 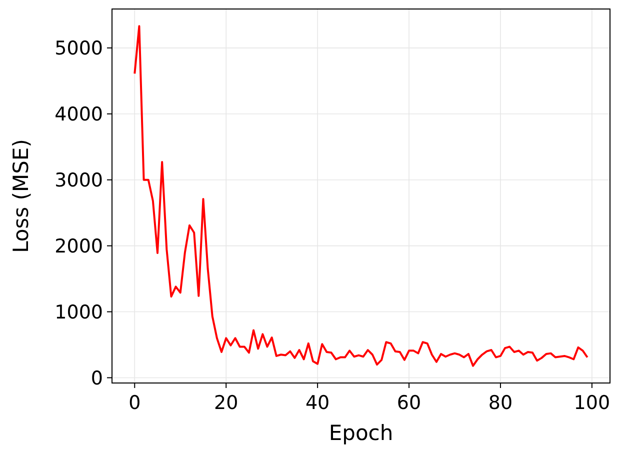 I want to click on y-tick-label: 3000, so click(x=78, y=180).